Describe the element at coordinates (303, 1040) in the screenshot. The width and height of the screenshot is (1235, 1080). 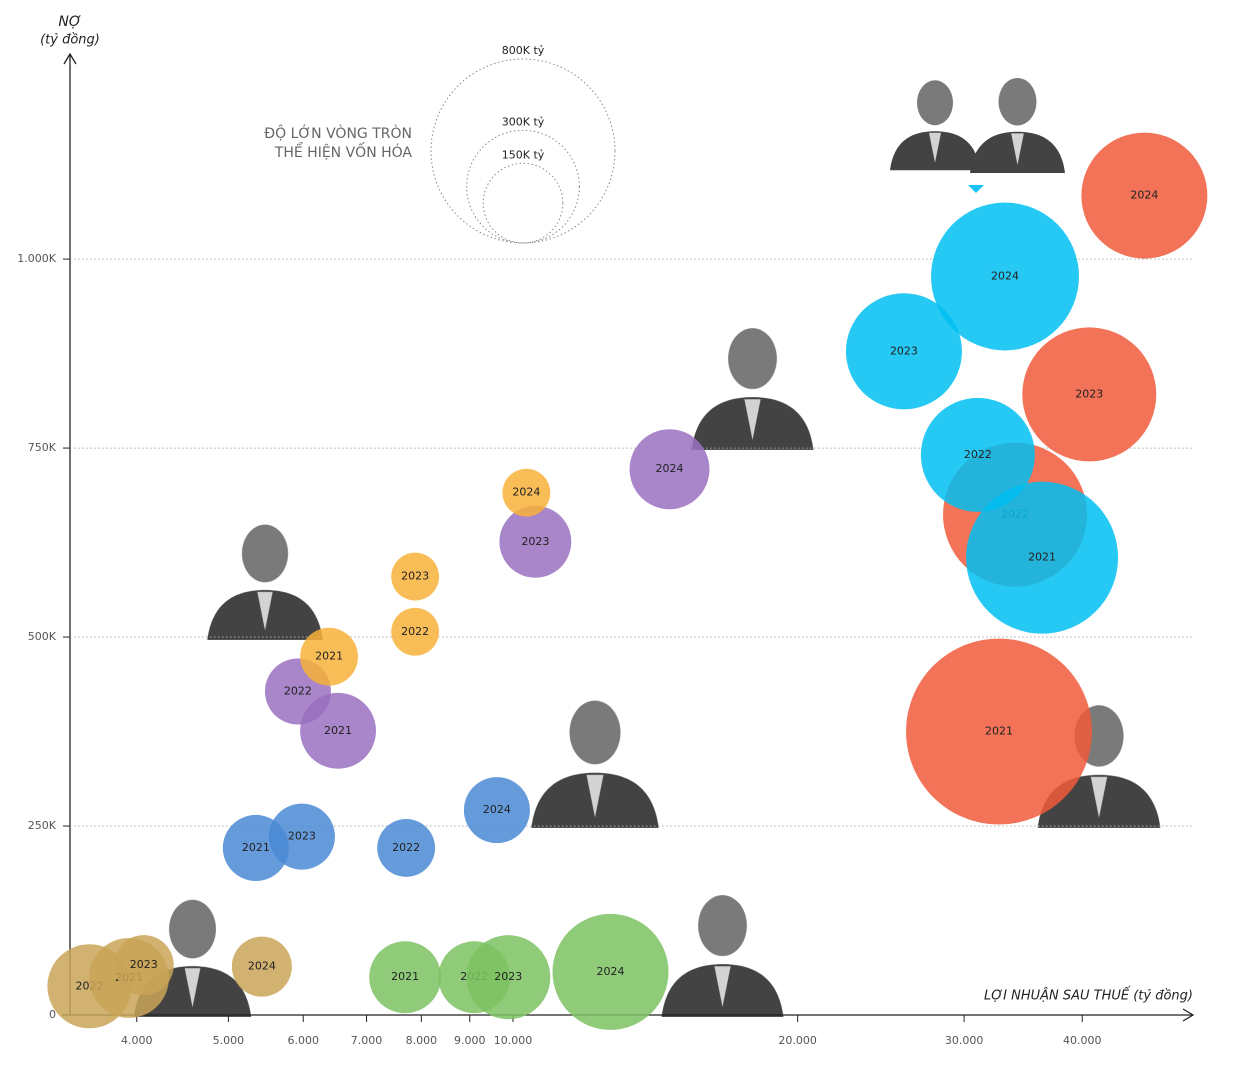
I see `x-tick-label: 6.000` at that location.